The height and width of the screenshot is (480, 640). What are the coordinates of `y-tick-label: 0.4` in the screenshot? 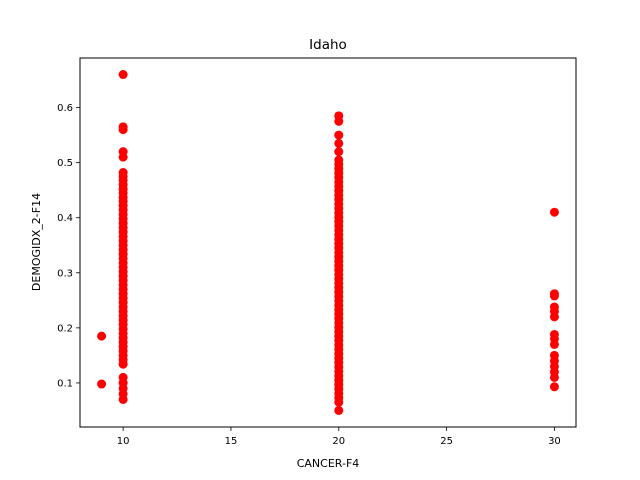 It's located at (65, 218).